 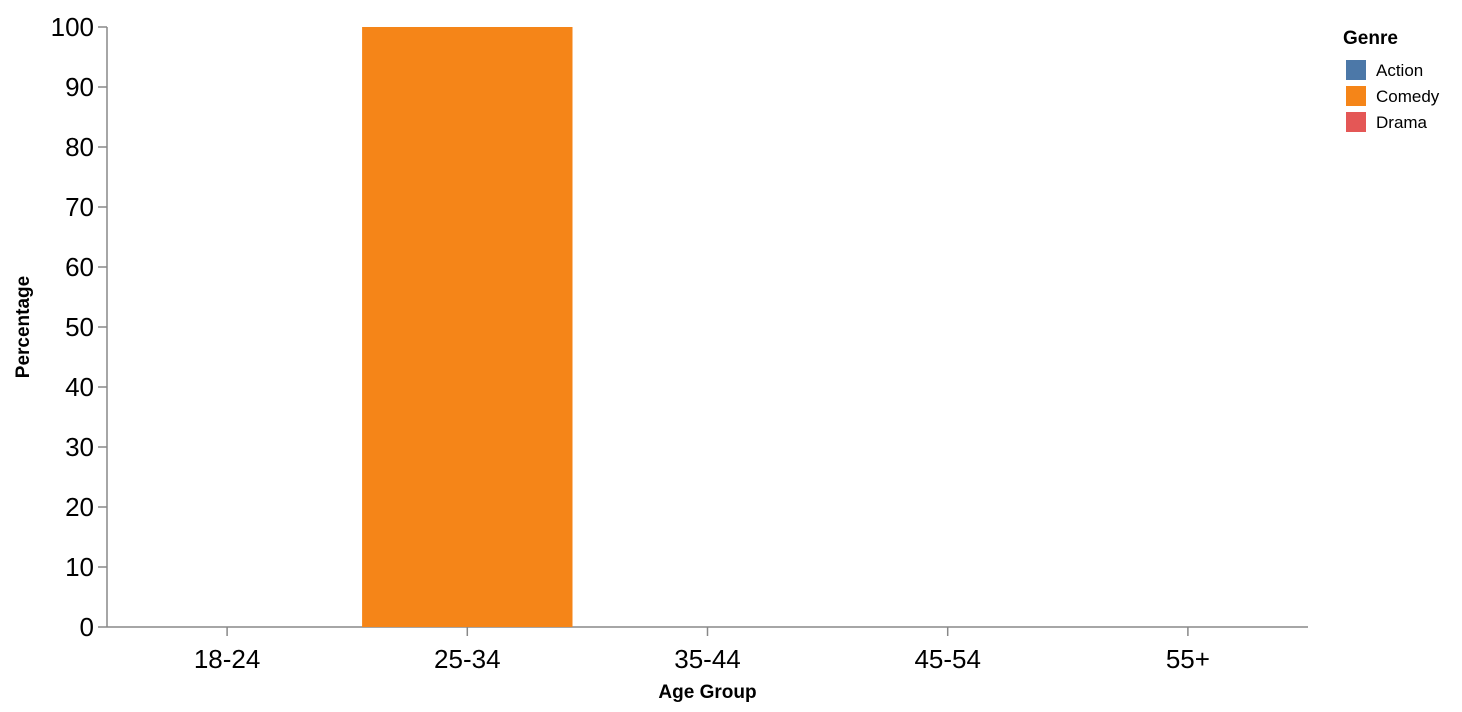 What do you see at coordinates (947, 659) in the screenshot?
I see `x-tick-label: 45-54` at bounding box center [947, 659].